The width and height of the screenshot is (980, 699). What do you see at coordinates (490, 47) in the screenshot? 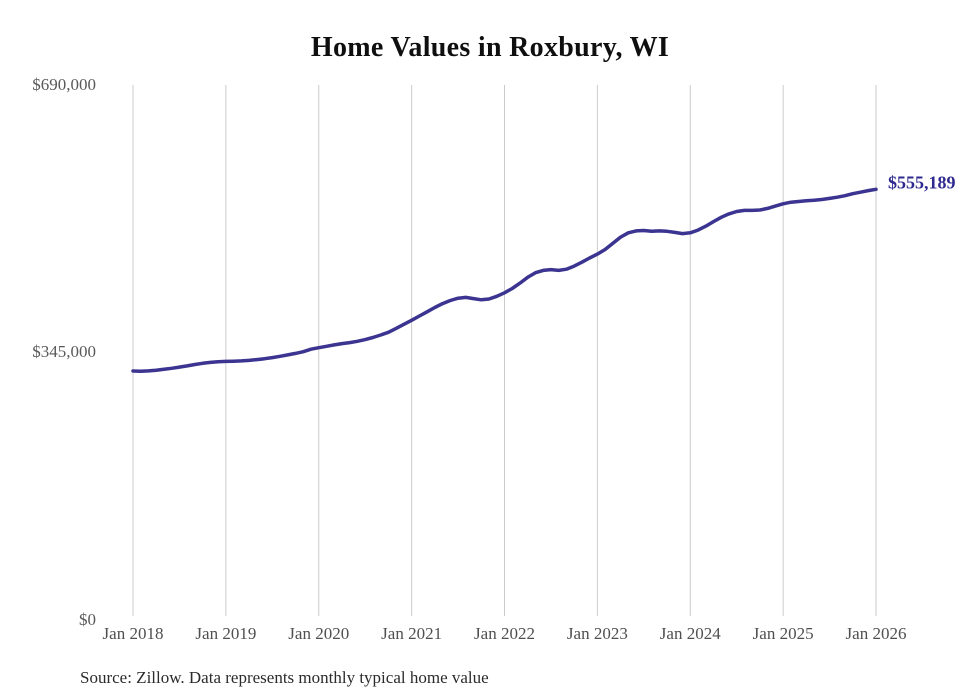
I see `chart-title: Home Values in Roxbury, WI` at bounding box center [490, 47].